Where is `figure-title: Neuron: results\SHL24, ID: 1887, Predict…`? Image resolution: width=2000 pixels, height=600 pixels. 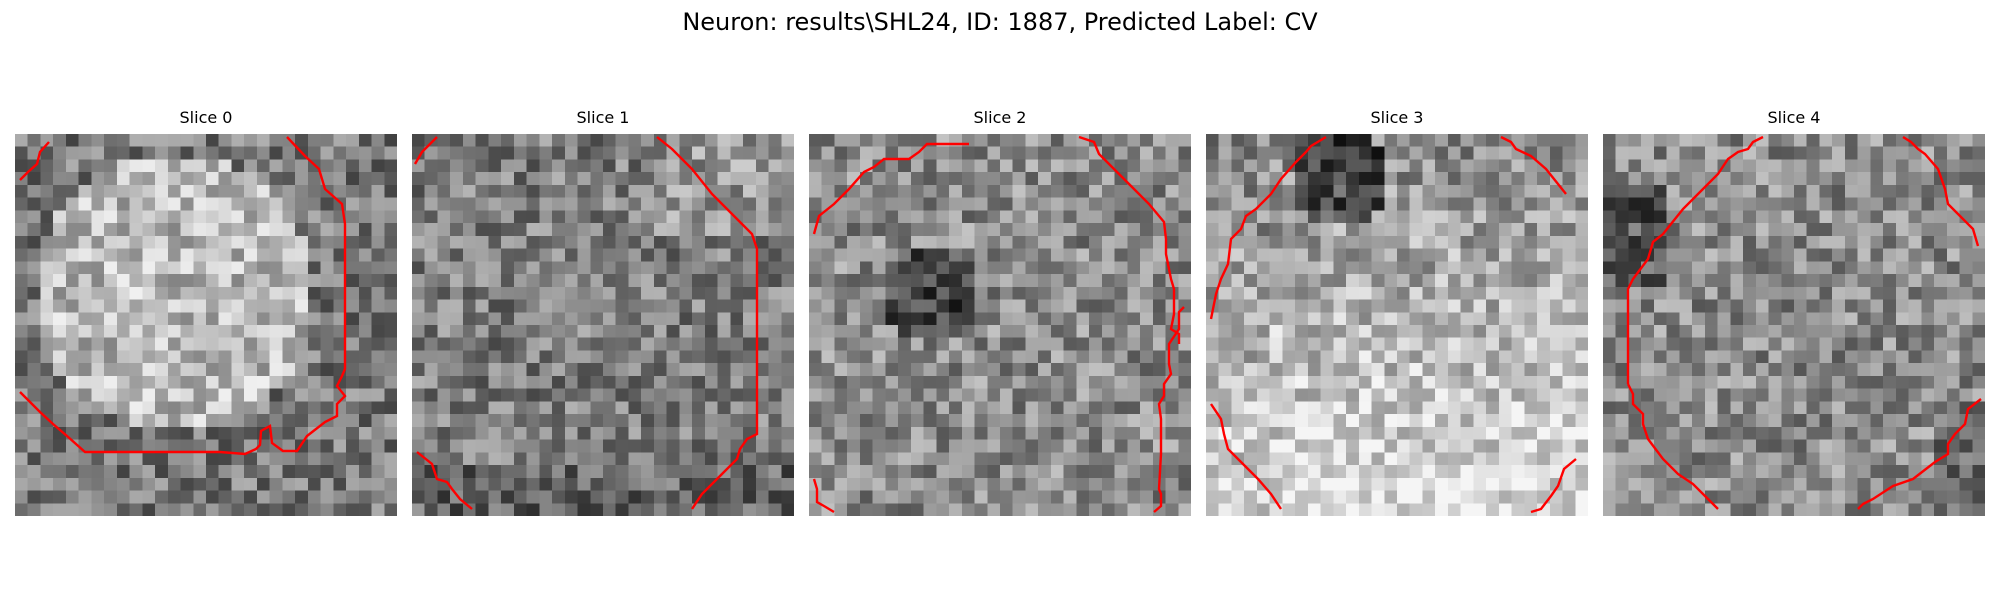 figure-title: Neuron: results\SHL24, ID: 1887, Predict… is located at coordinates (1000, 22).